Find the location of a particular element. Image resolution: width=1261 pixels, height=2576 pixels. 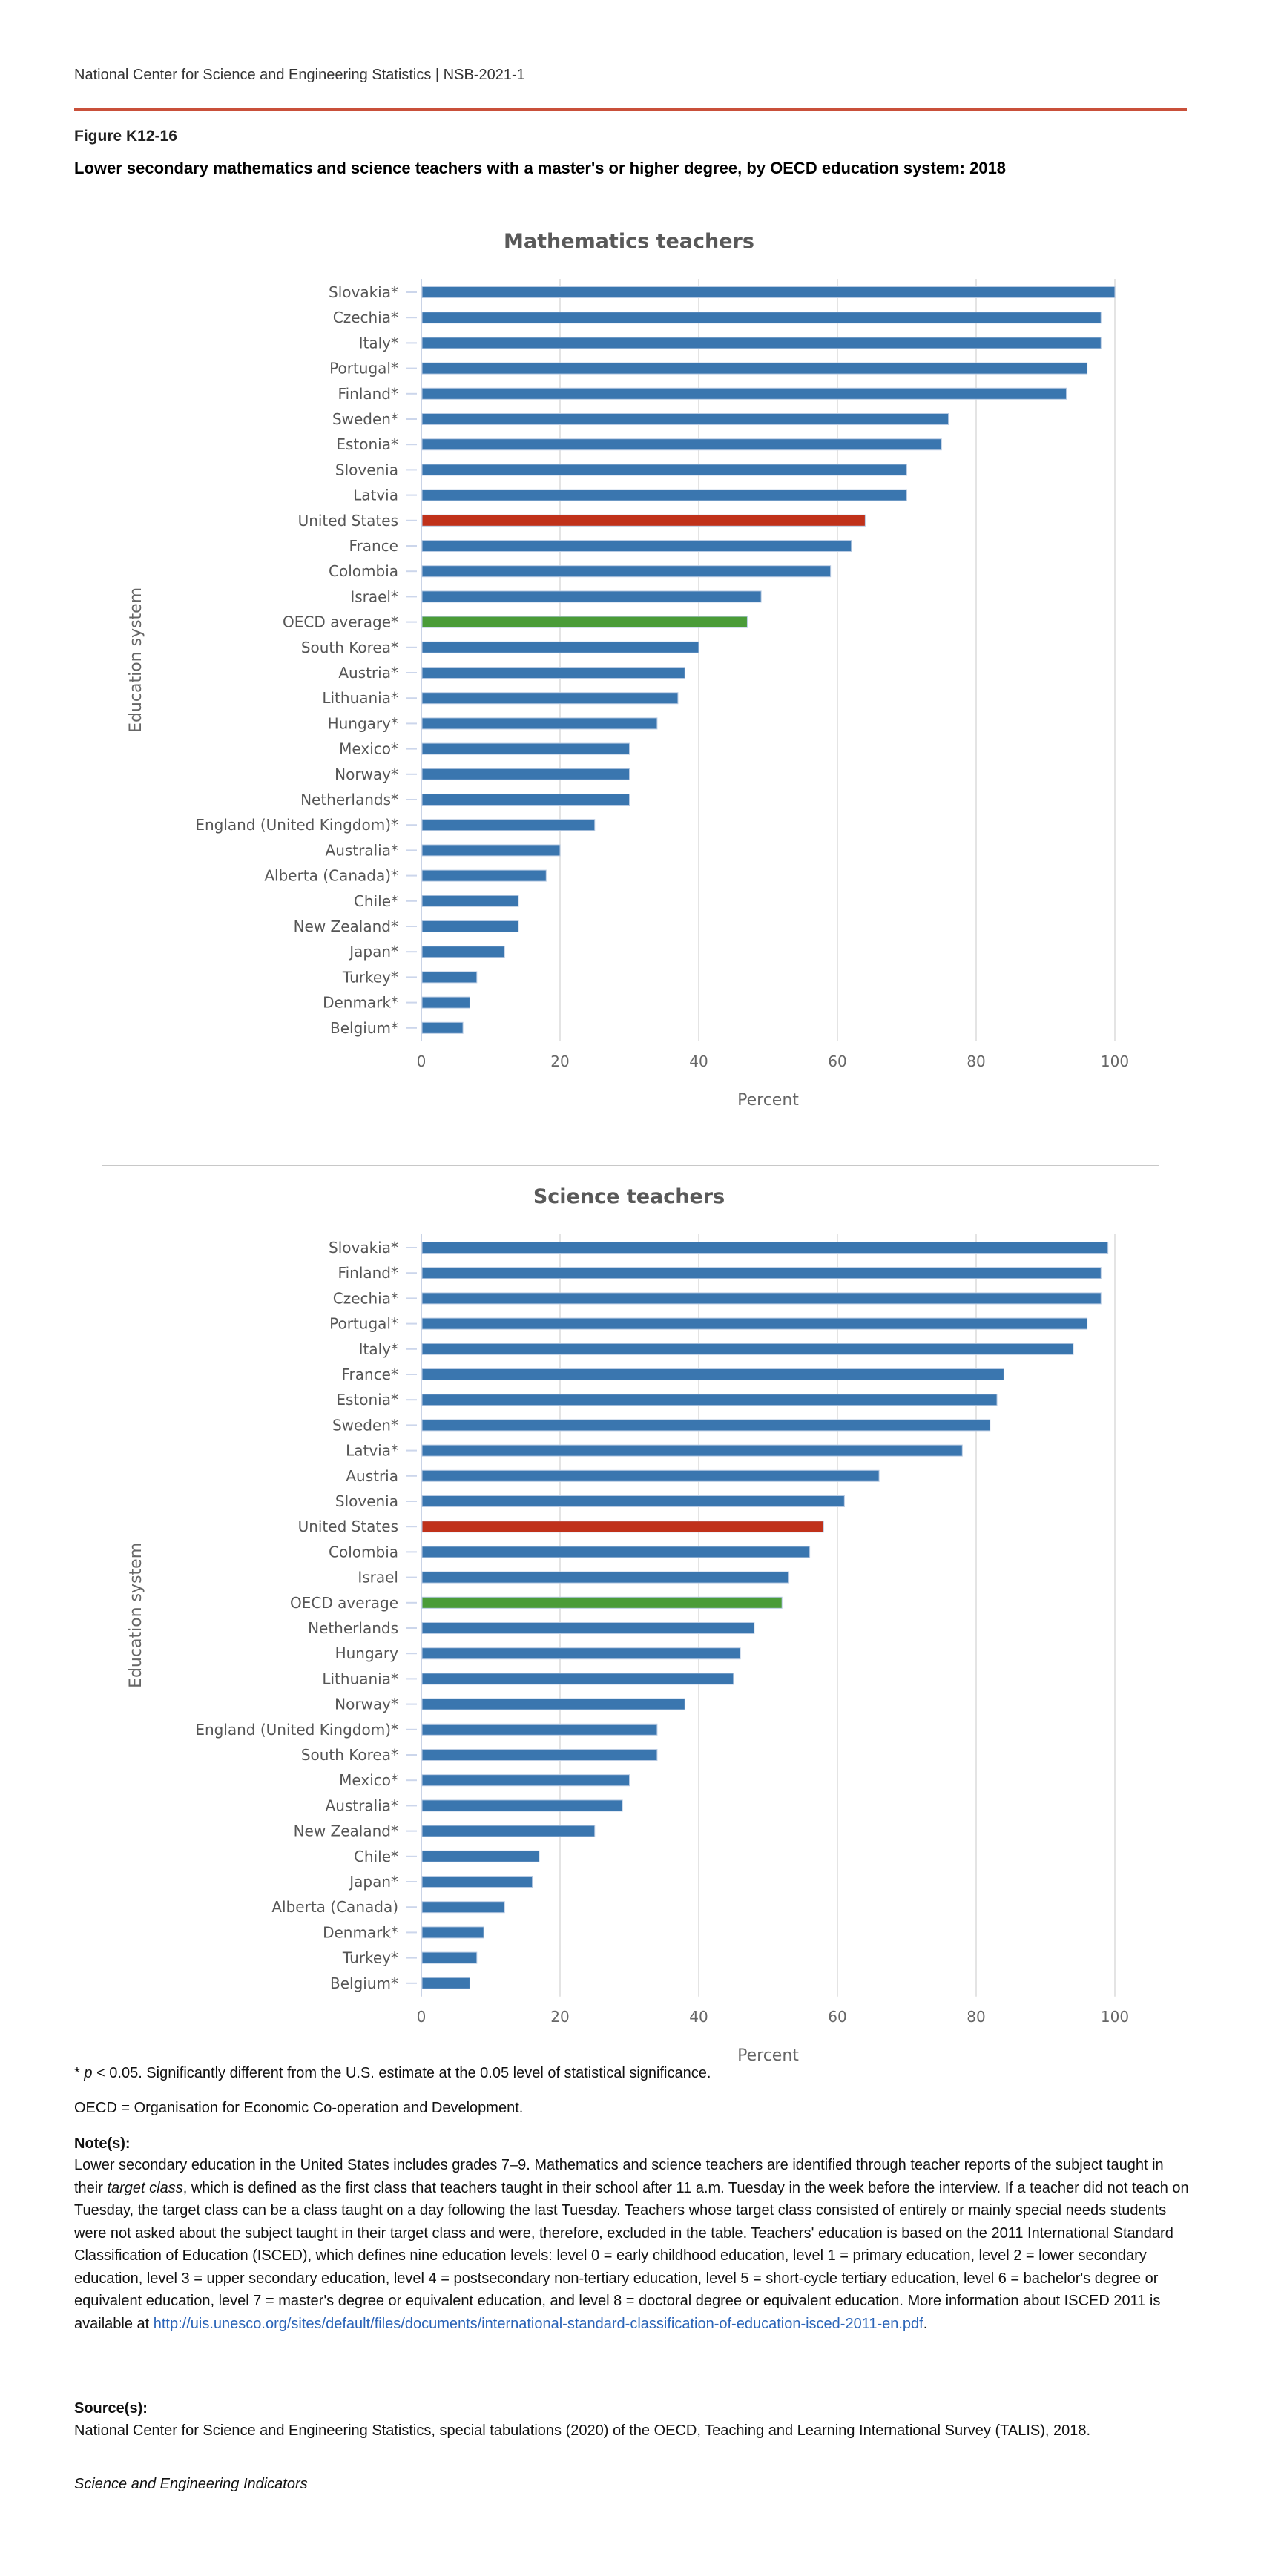

y-tick-label: Israel is located at coordinates (378, 1578).